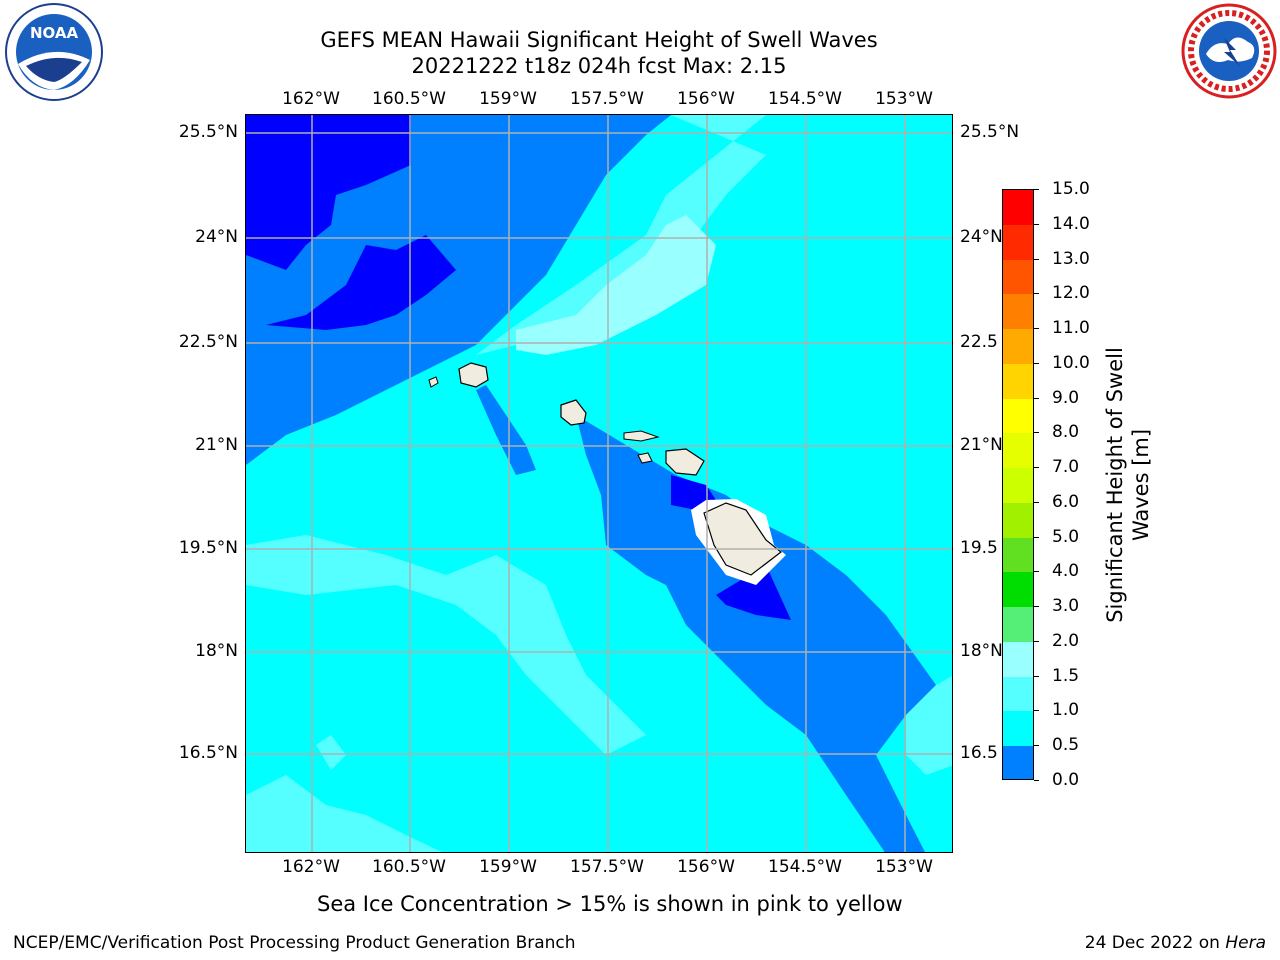  I want to click on lat-label: 22.5, so click(979, 342).